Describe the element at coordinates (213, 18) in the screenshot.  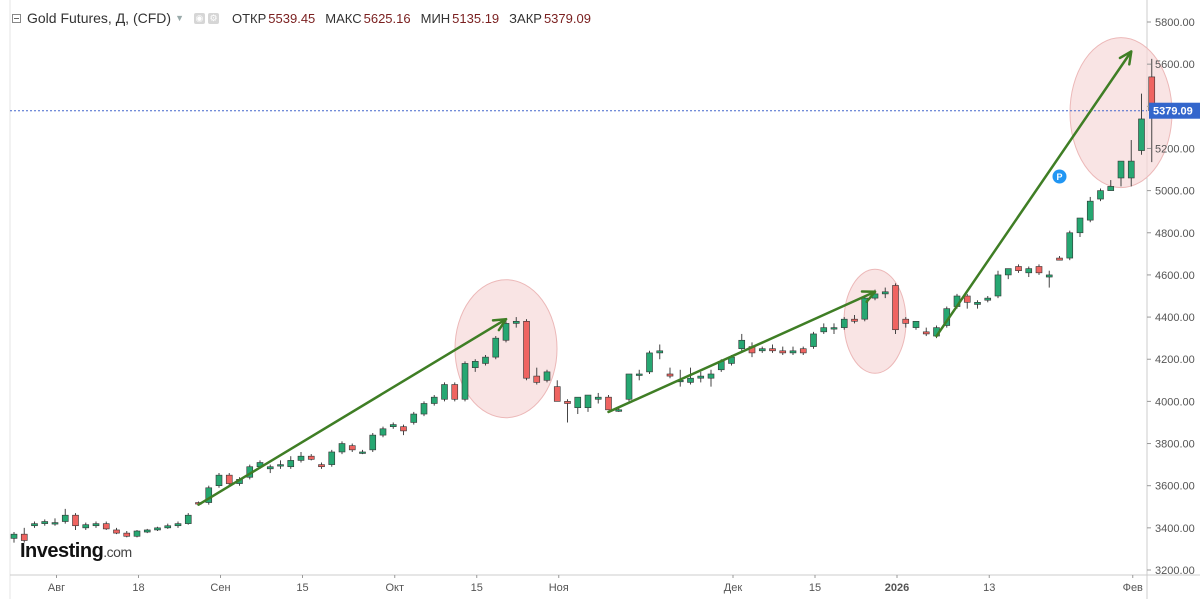
I see `settings-icon: ⚙` at that location.